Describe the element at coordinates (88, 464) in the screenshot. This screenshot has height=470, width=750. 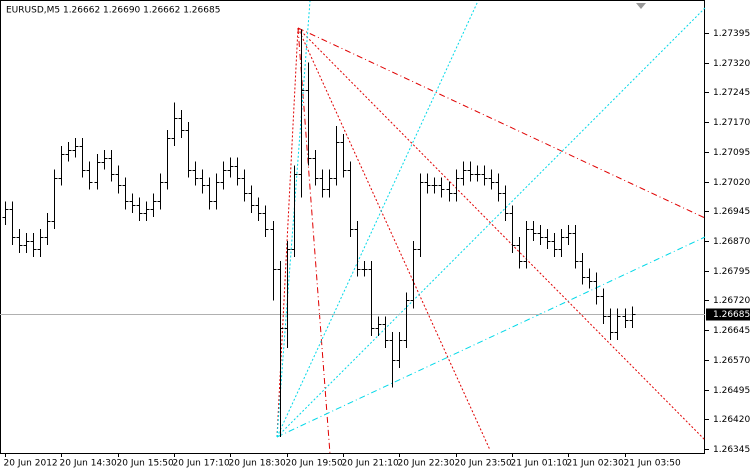
I see `x-tick-label: 20 Jun 14:30` at that location.